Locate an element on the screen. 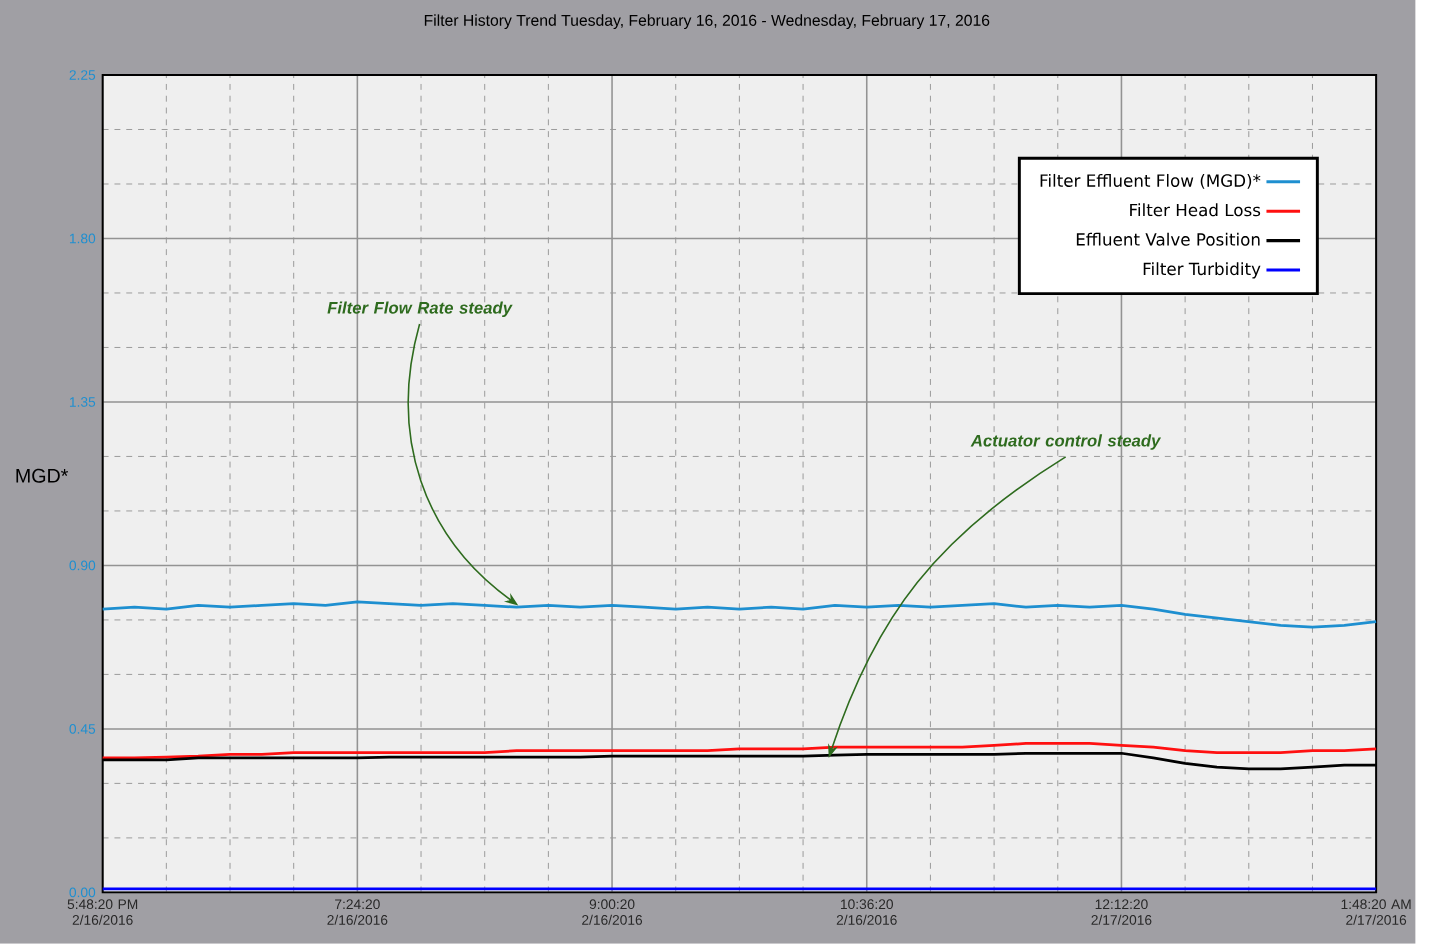  legend-label: Filter Effluent Flow (MGD)* is located at coordinates (1150, 181).